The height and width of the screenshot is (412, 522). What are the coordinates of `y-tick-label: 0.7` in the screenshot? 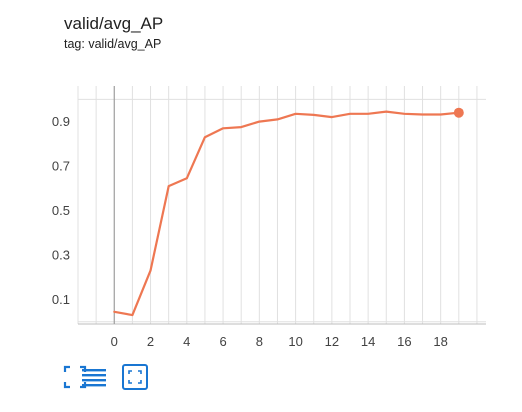 It's located at (61, 166).